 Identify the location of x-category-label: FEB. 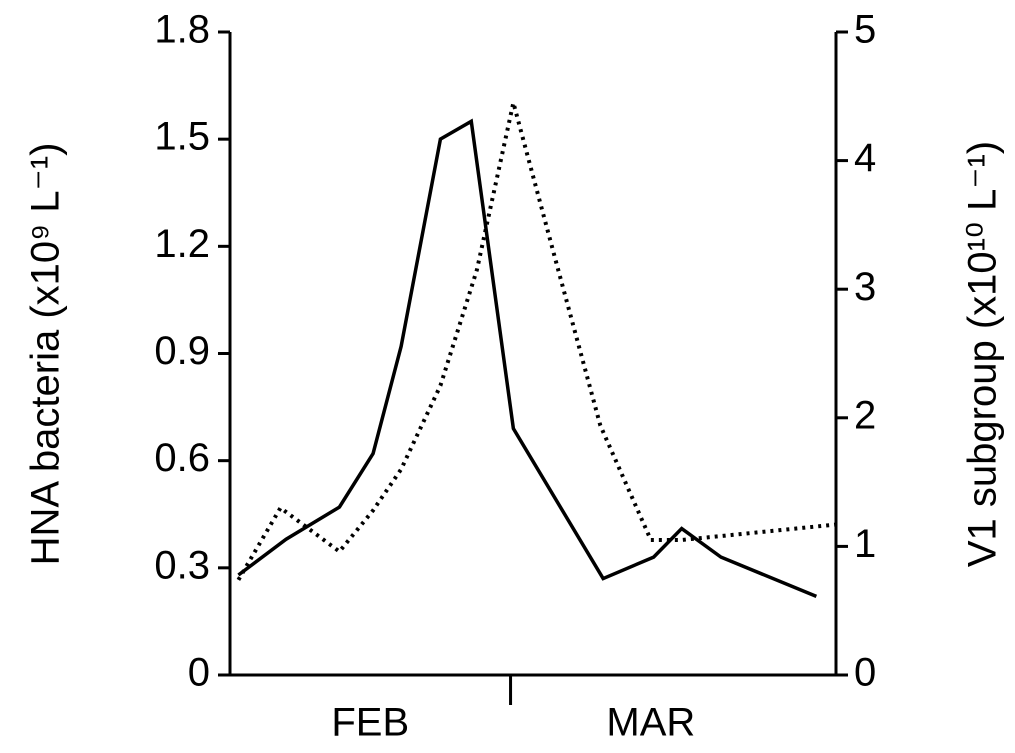
(370, 723).